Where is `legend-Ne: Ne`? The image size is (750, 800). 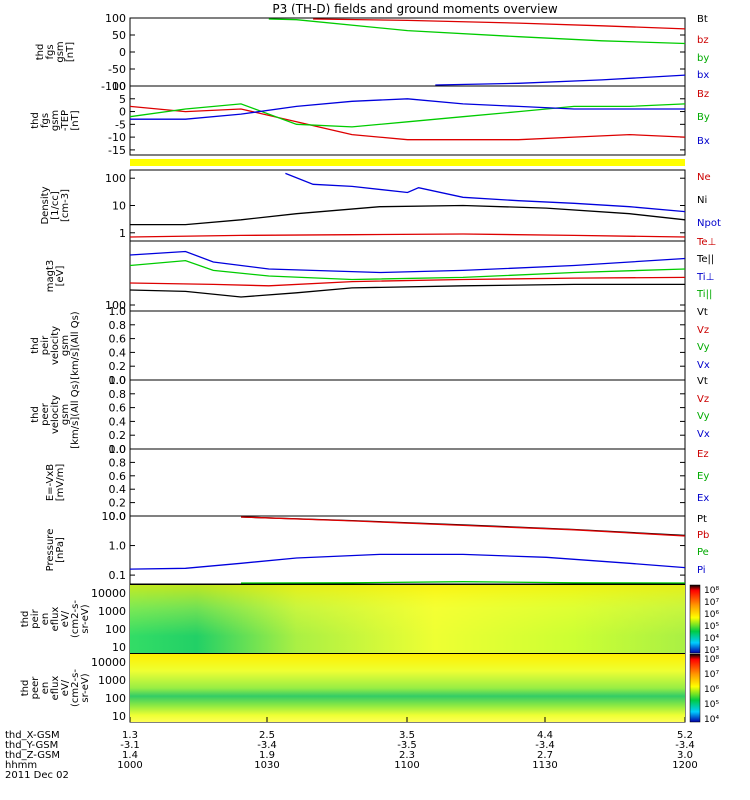
legend-Ne: Ne is located at coordinates (704, 177).